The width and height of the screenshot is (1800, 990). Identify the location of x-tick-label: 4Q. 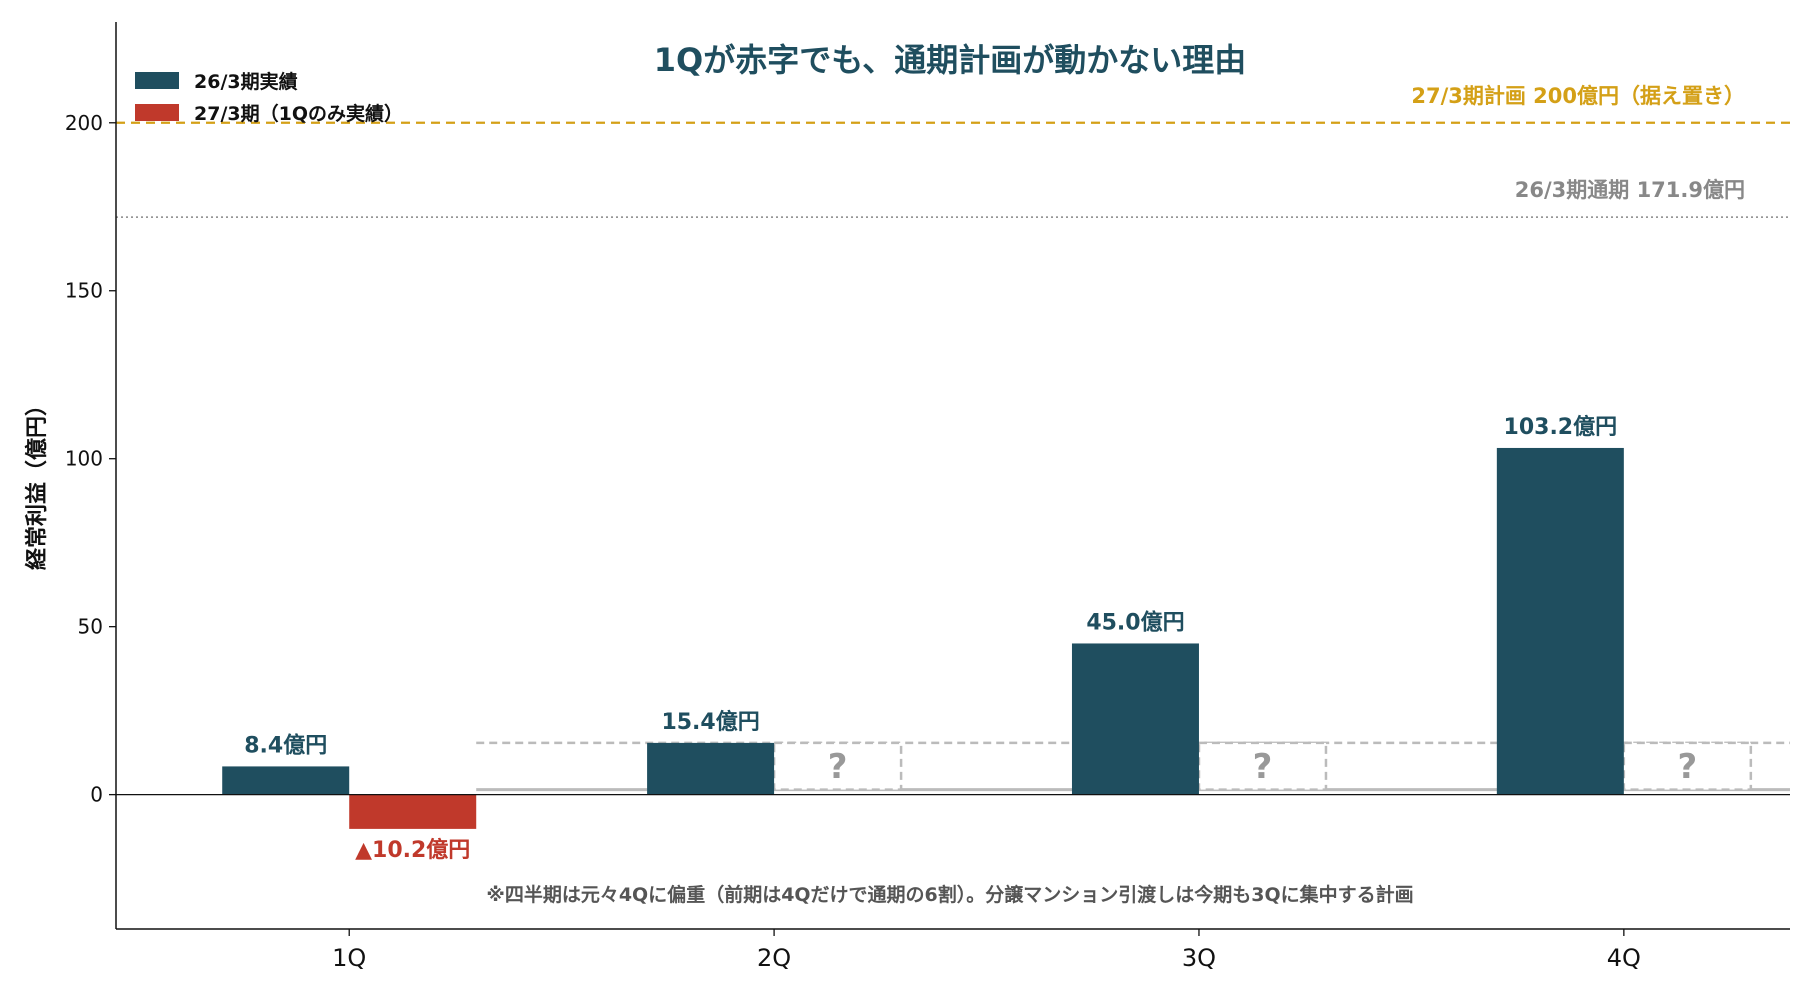
(1624, 958).